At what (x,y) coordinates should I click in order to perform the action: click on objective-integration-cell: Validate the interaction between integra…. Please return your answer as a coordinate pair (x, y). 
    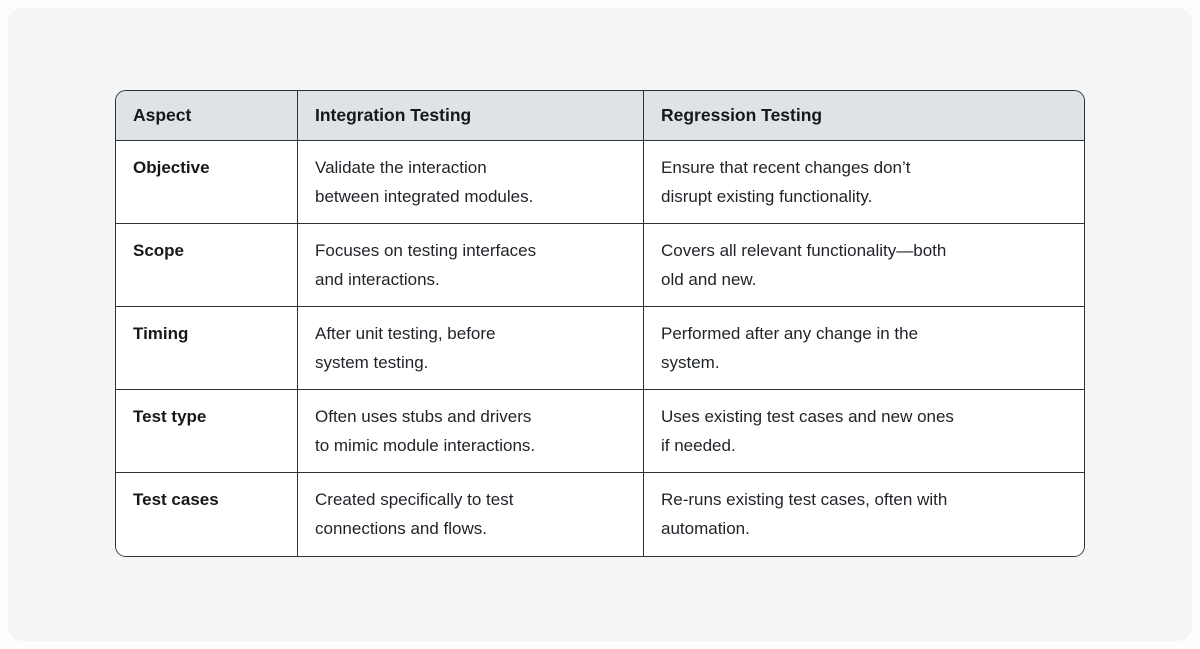
    Looking at the image, I should click on (471, 182).